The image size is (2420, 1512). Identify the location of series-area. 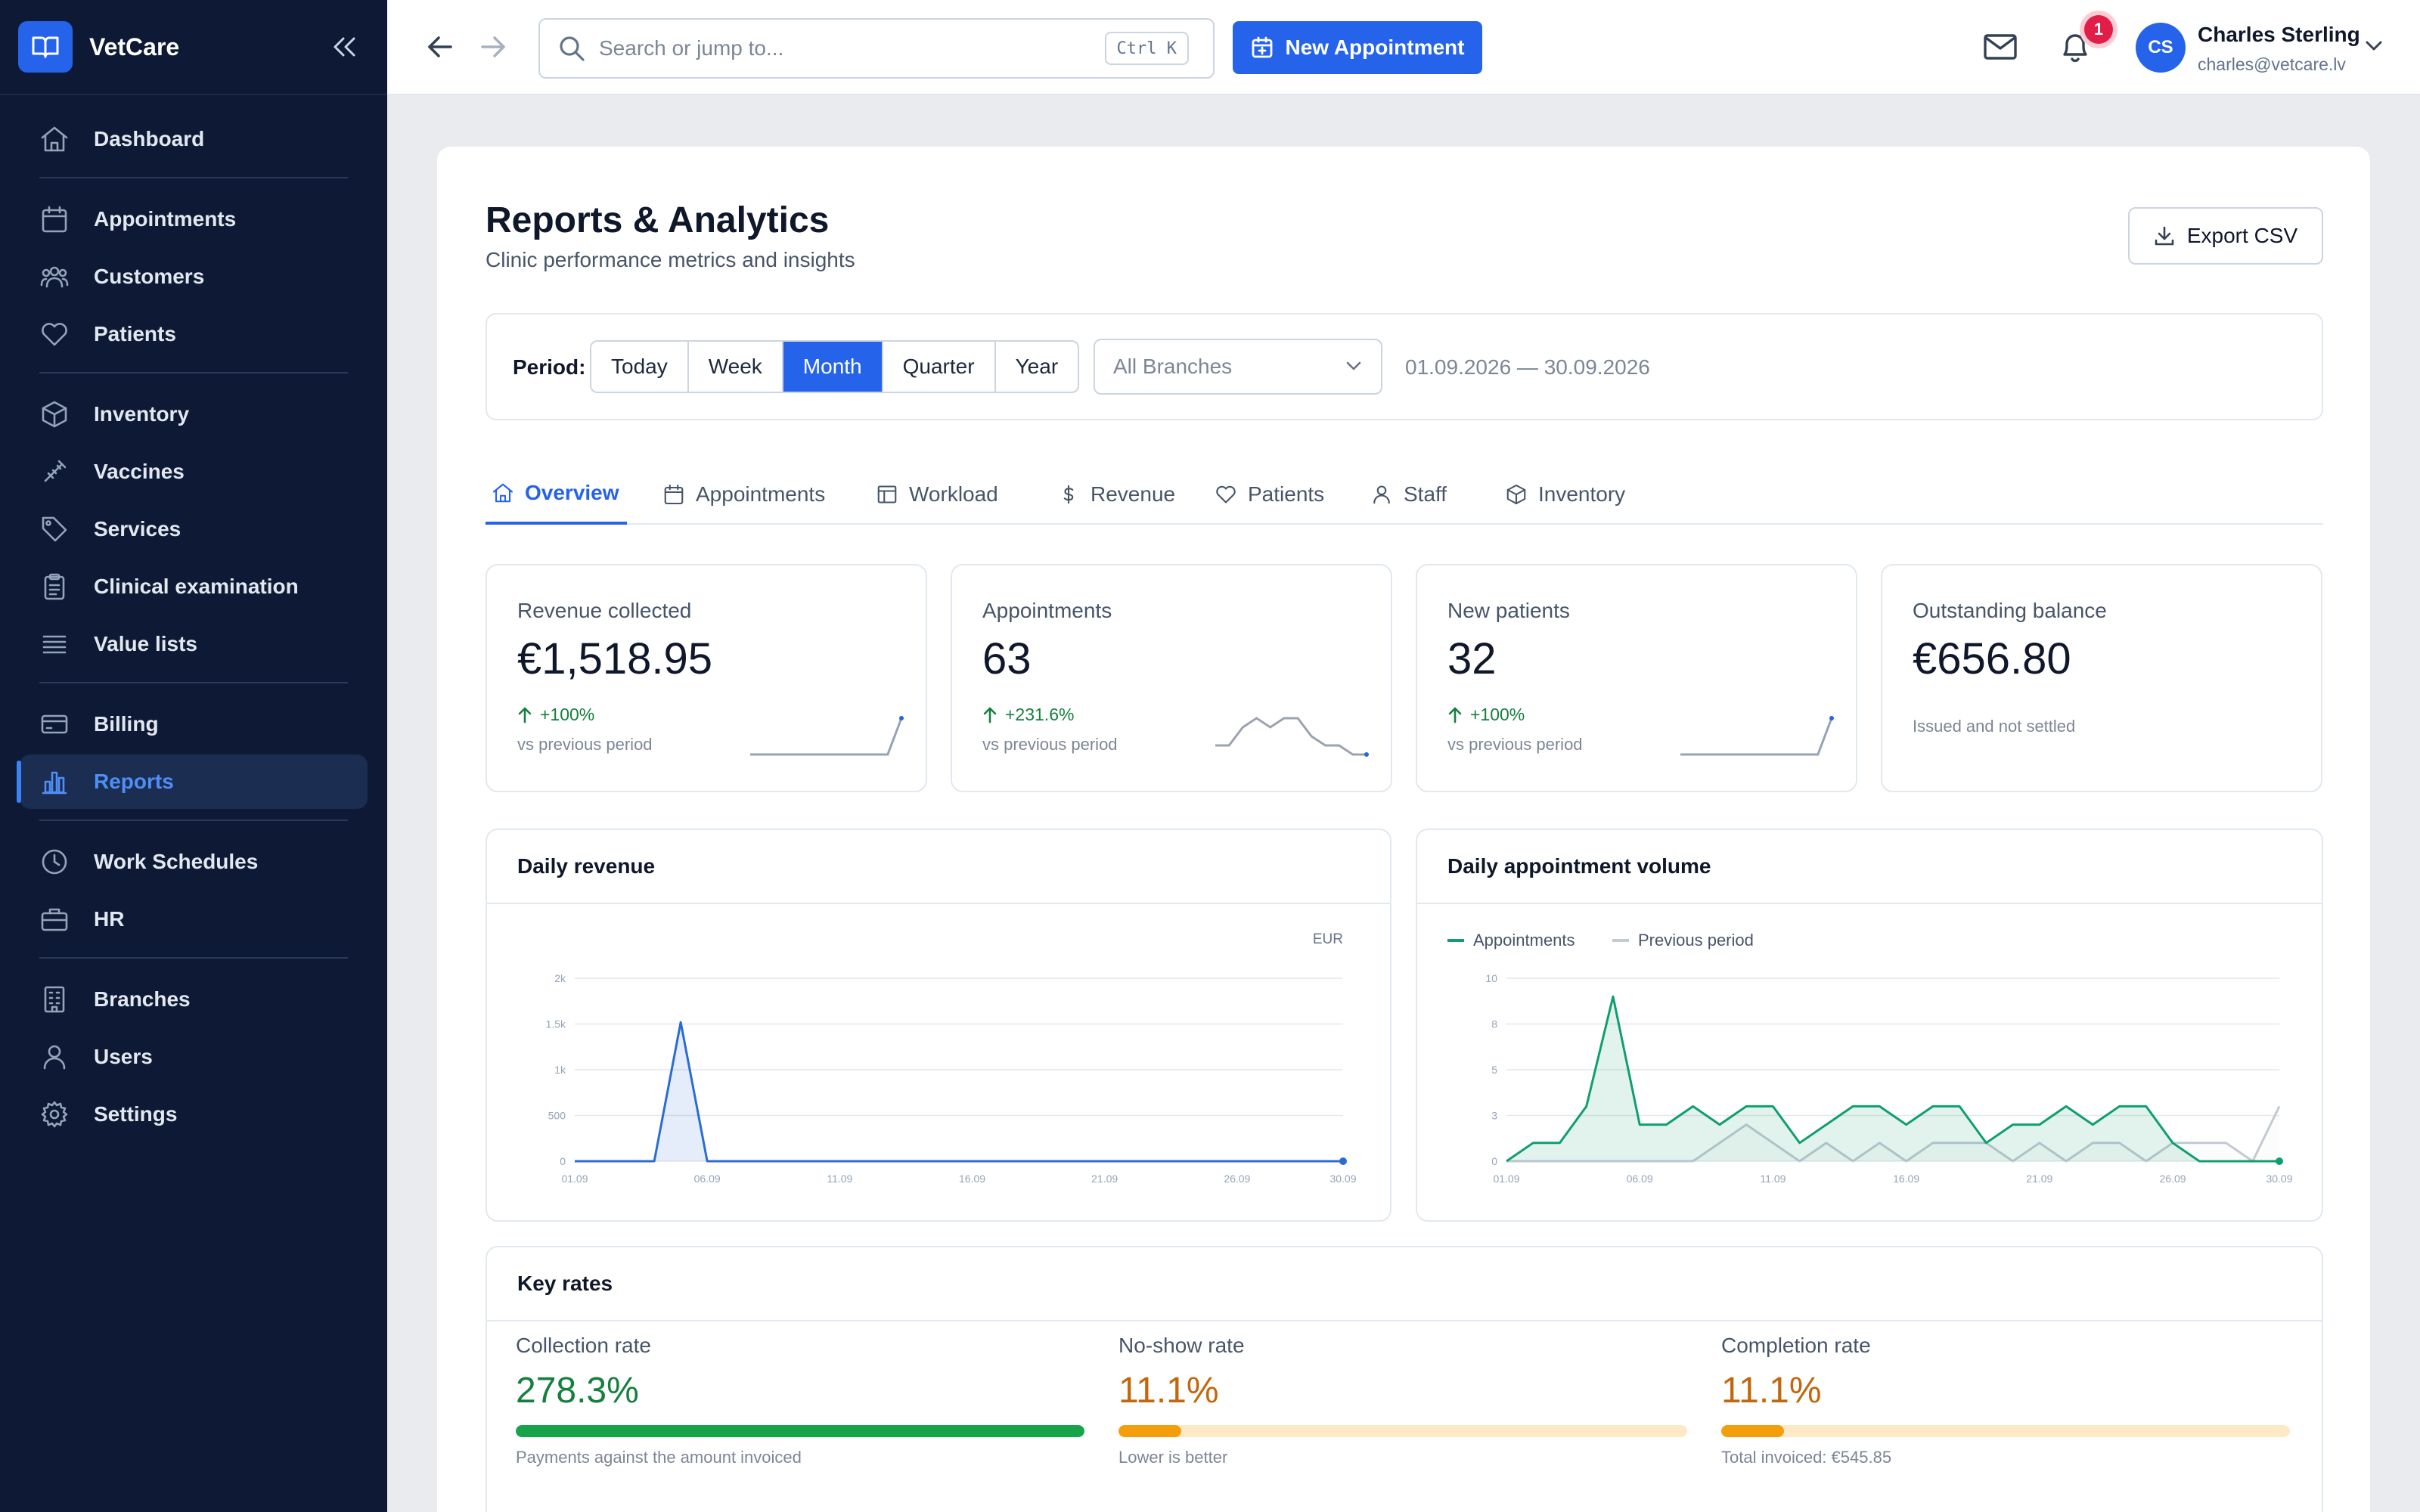
(959, 1091).